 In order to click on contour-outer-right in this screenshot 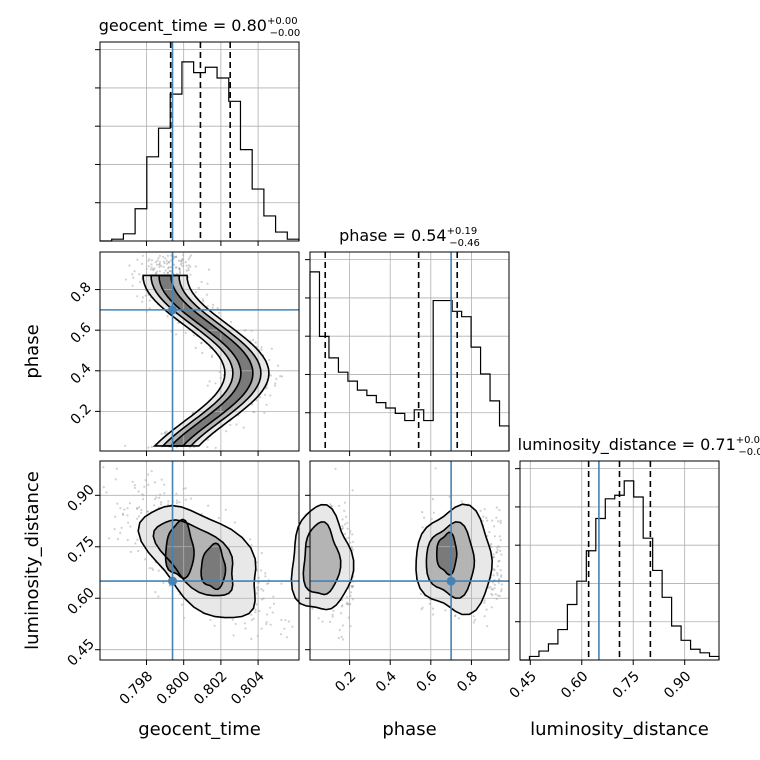, I will do `click(454, 559)`.